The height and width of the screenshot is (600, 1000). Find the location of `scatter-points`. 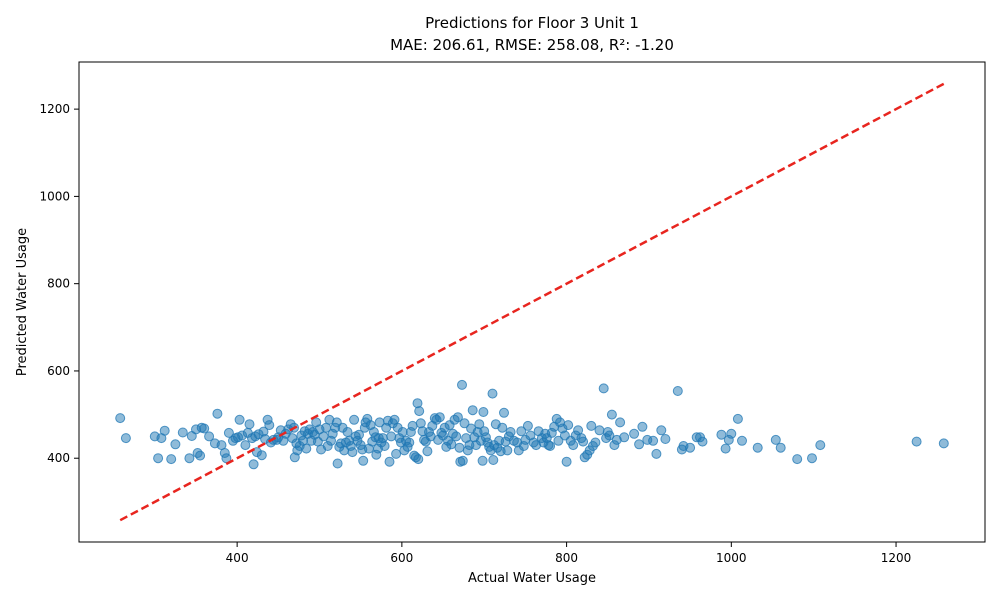

scatter-points is located at coordinates (532, 424).